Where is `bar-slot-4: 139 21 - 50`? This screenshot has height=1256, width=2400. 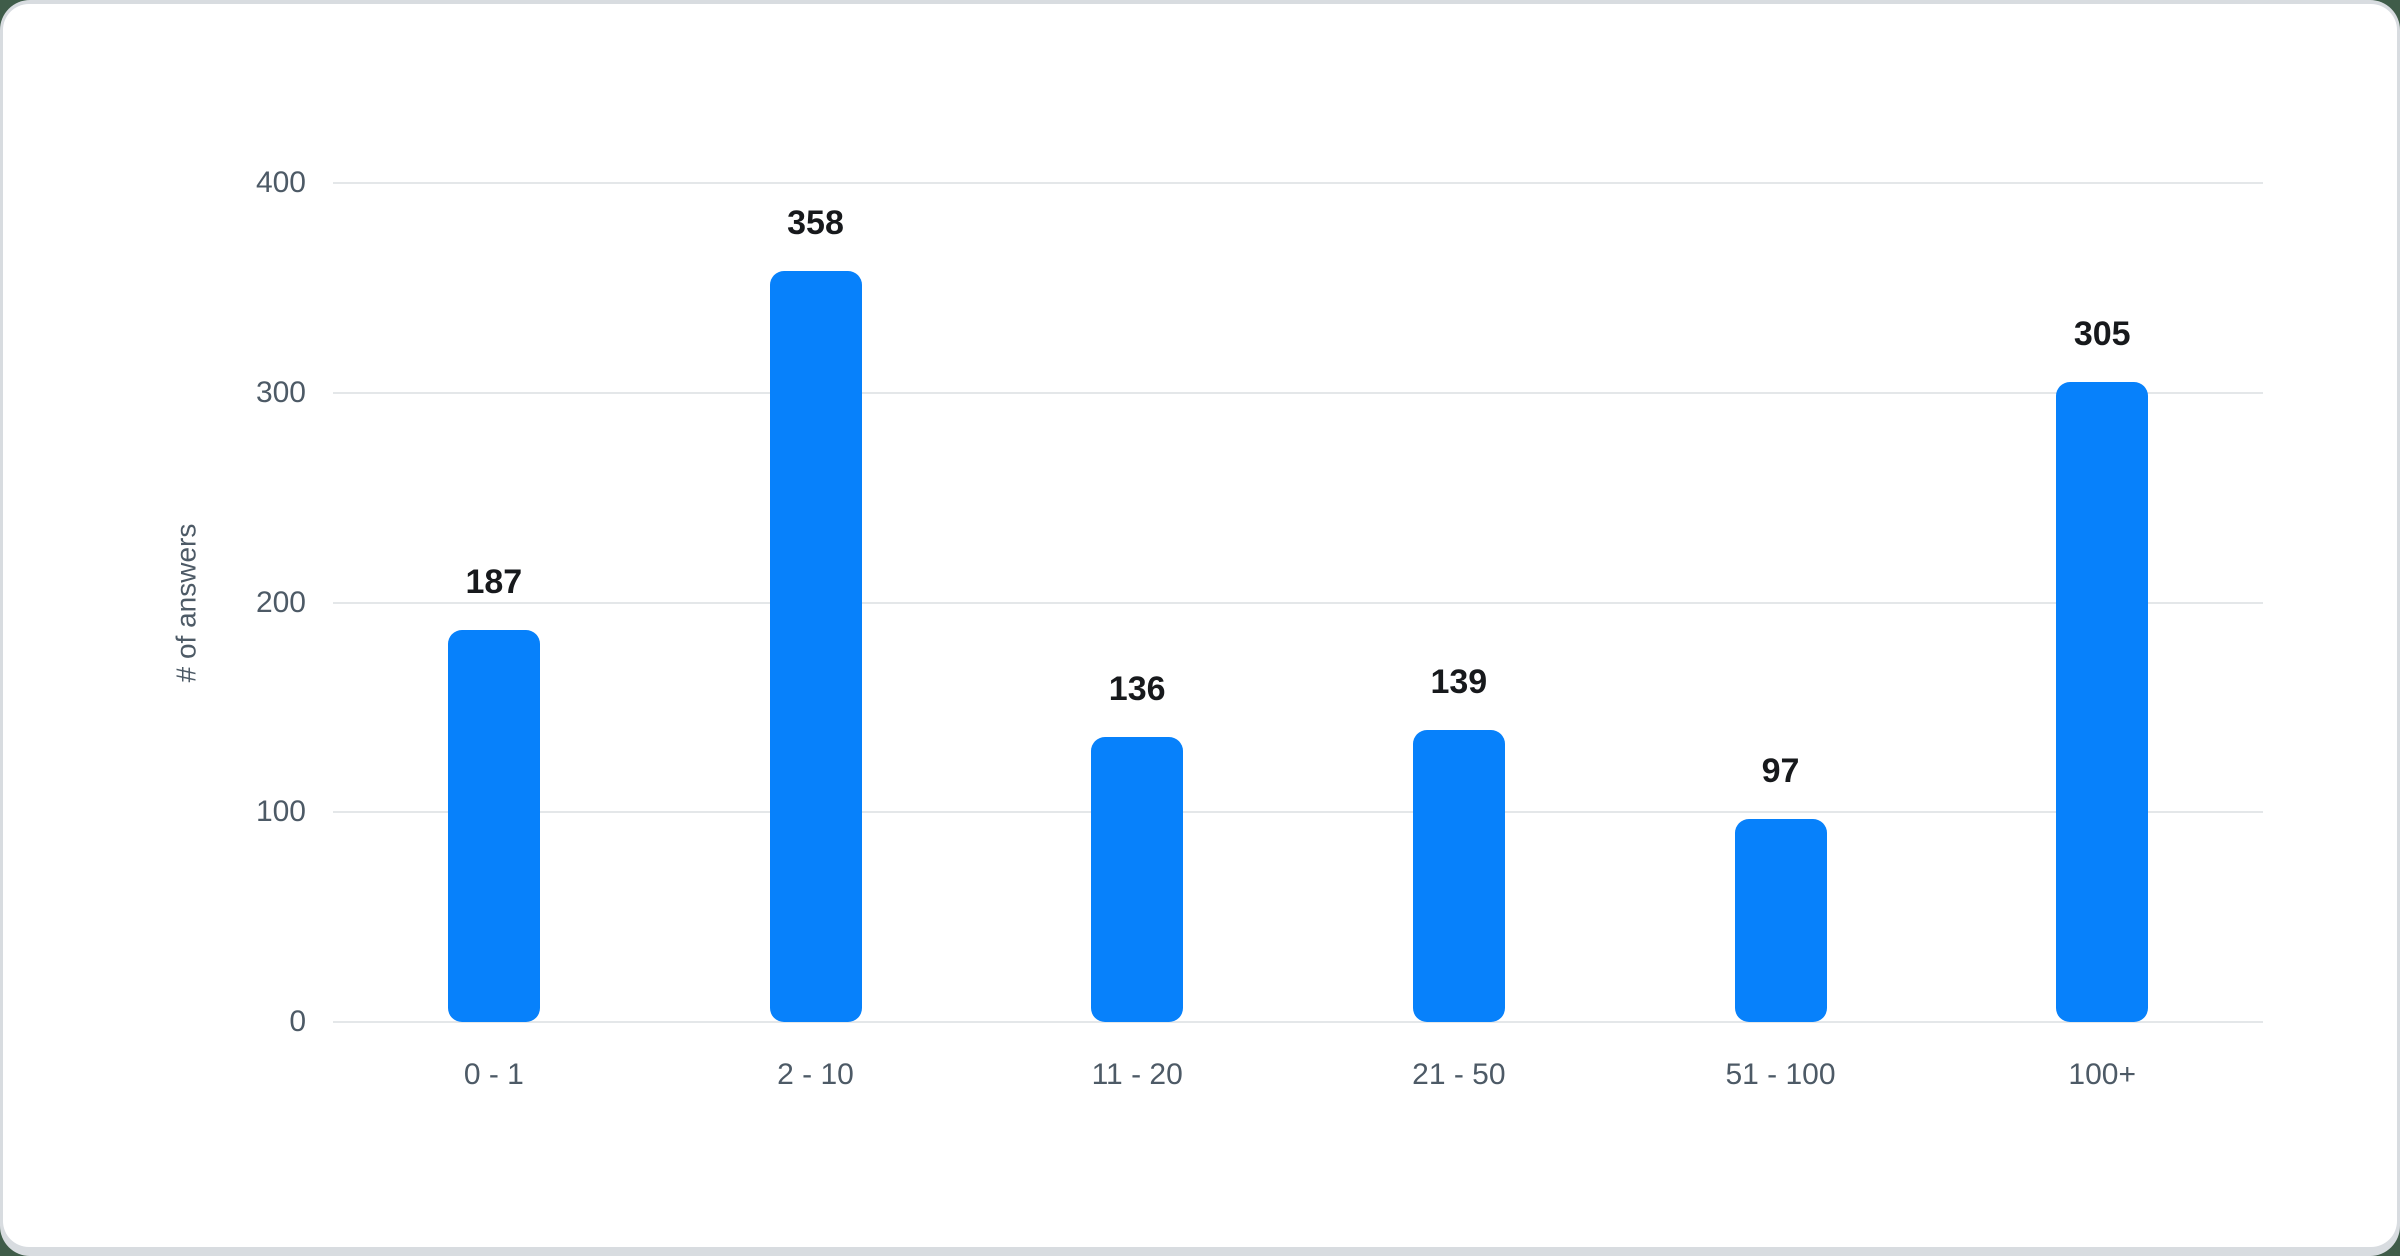 bar-slot-4: 139 21 - 50 is located at coordinates (1459, 637).